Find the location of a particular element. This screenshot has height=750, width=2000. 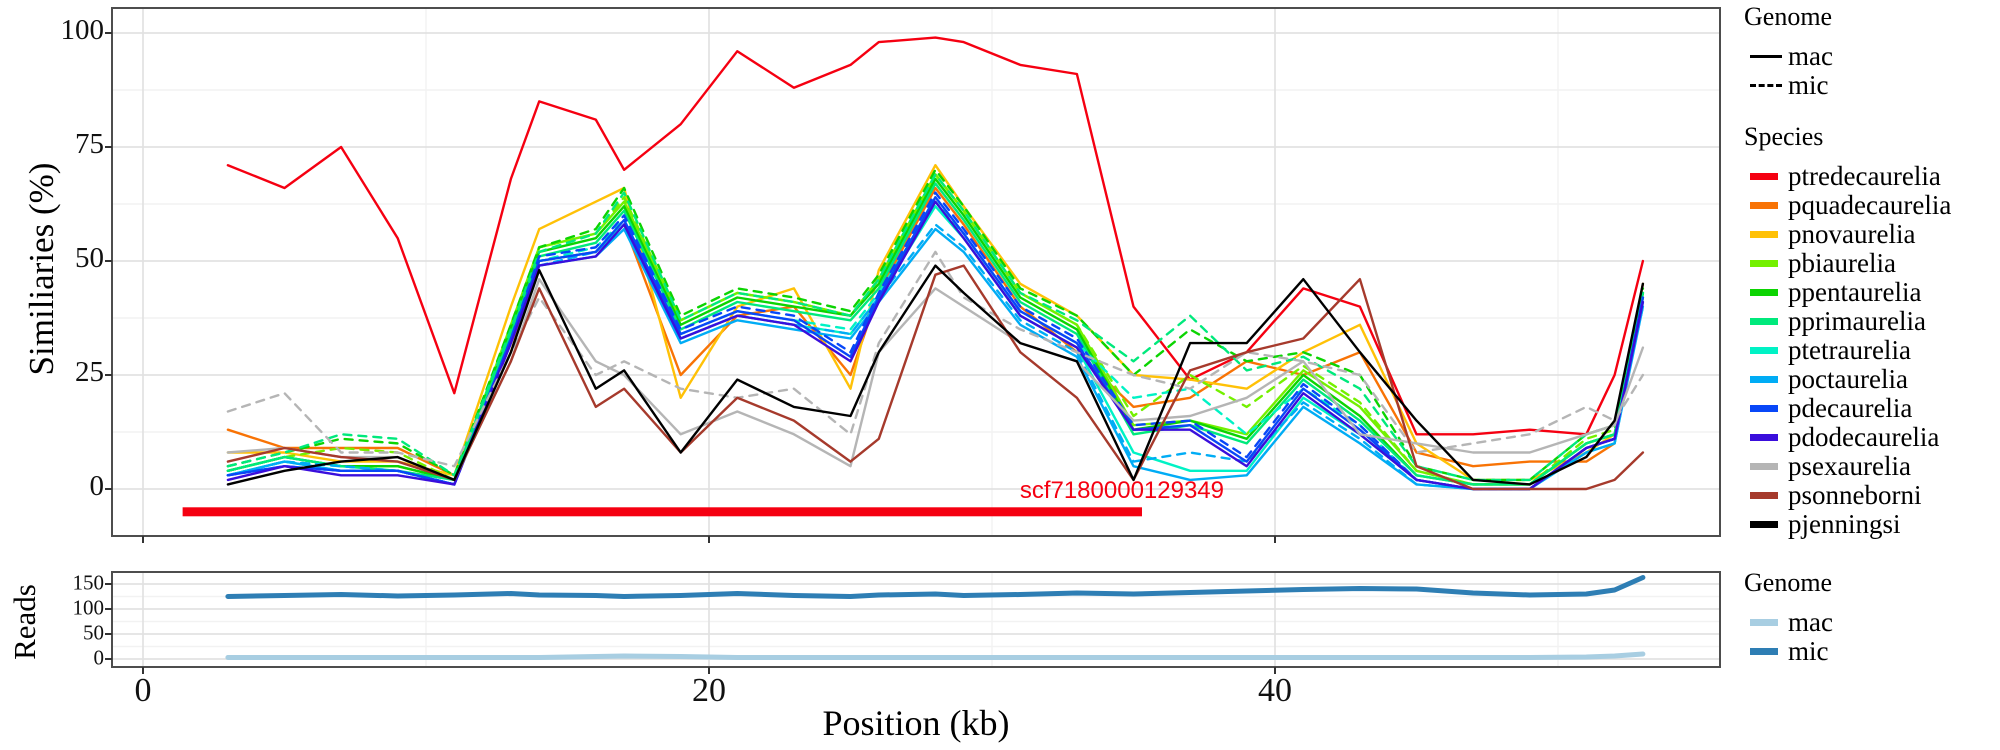

legend-item-species-pdodecaurelia: pdodecaurelia is located at coordinates (1870, 437).